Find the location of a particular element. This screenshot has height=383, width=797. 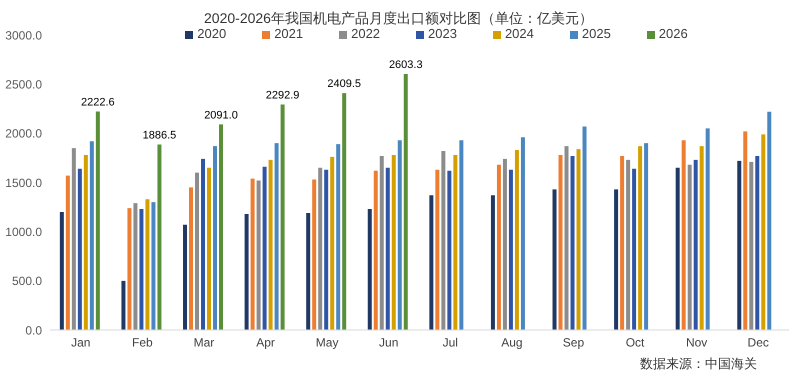

legend-label: 2026 is located at coordinates (673, 33).